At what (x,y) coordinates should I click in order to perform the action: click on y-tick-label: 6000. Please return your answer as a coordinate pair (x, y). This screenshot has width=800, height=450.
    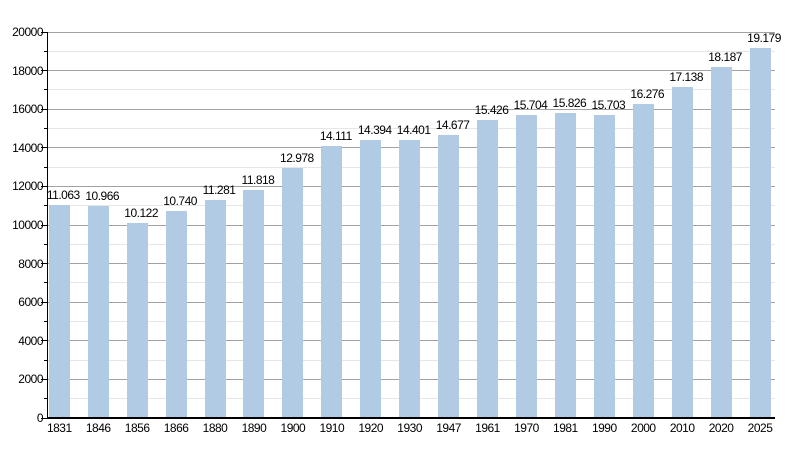
    Looking at the image, I should click on (30, 302).